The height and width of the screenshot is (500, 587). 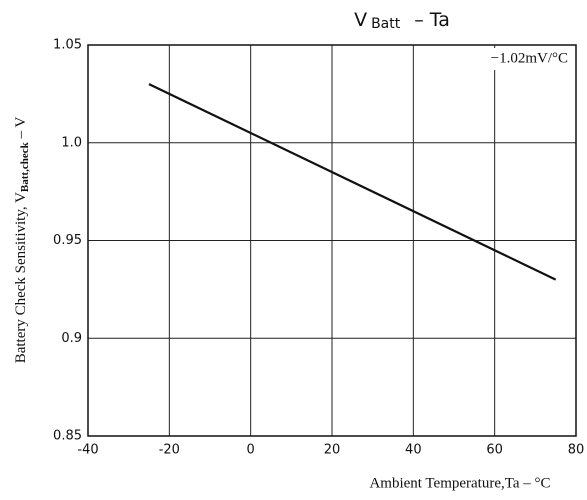 What do you see at coordinates (251, 450) in the screenshot?
I see `x-tick-label: 0` at bounding box center [251, 450].